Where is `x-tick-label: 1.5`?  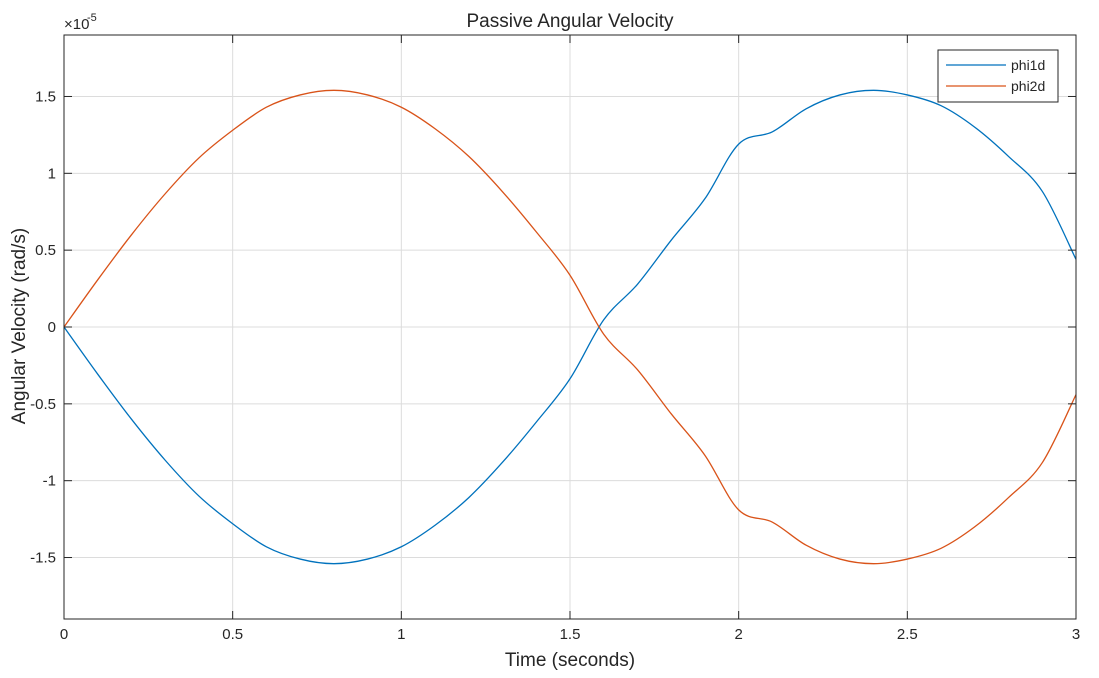
x-tick-label: 1.5 is located at coordinates (570, 634).